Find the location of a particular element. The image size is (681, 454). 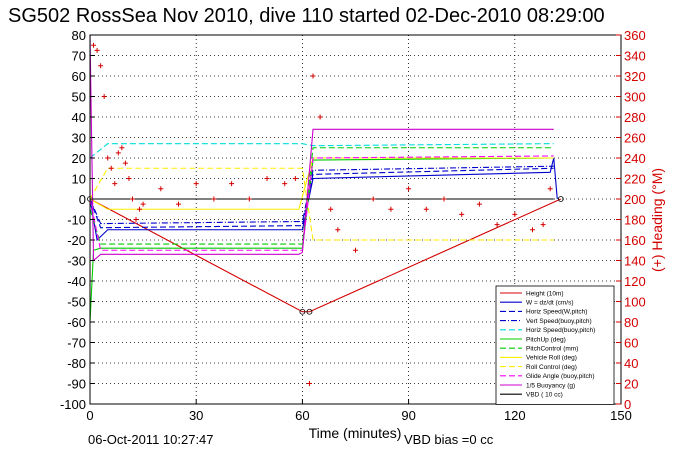

y-tick-label: 70 is located at coordinates (79, 56).